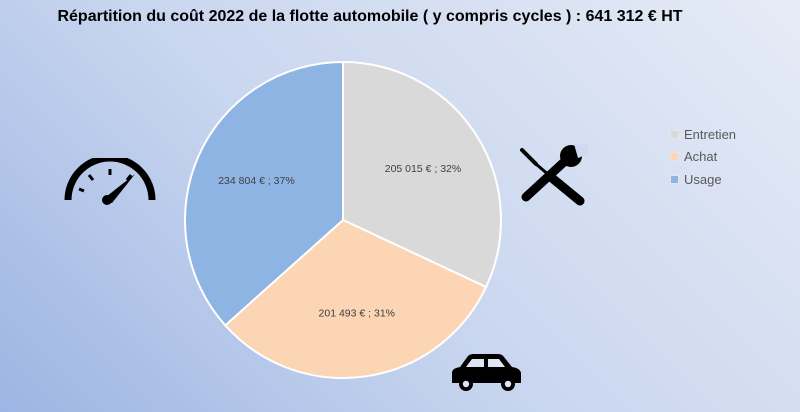  I want to click on legend: Entretien Achat Usage, so click(703, 157).